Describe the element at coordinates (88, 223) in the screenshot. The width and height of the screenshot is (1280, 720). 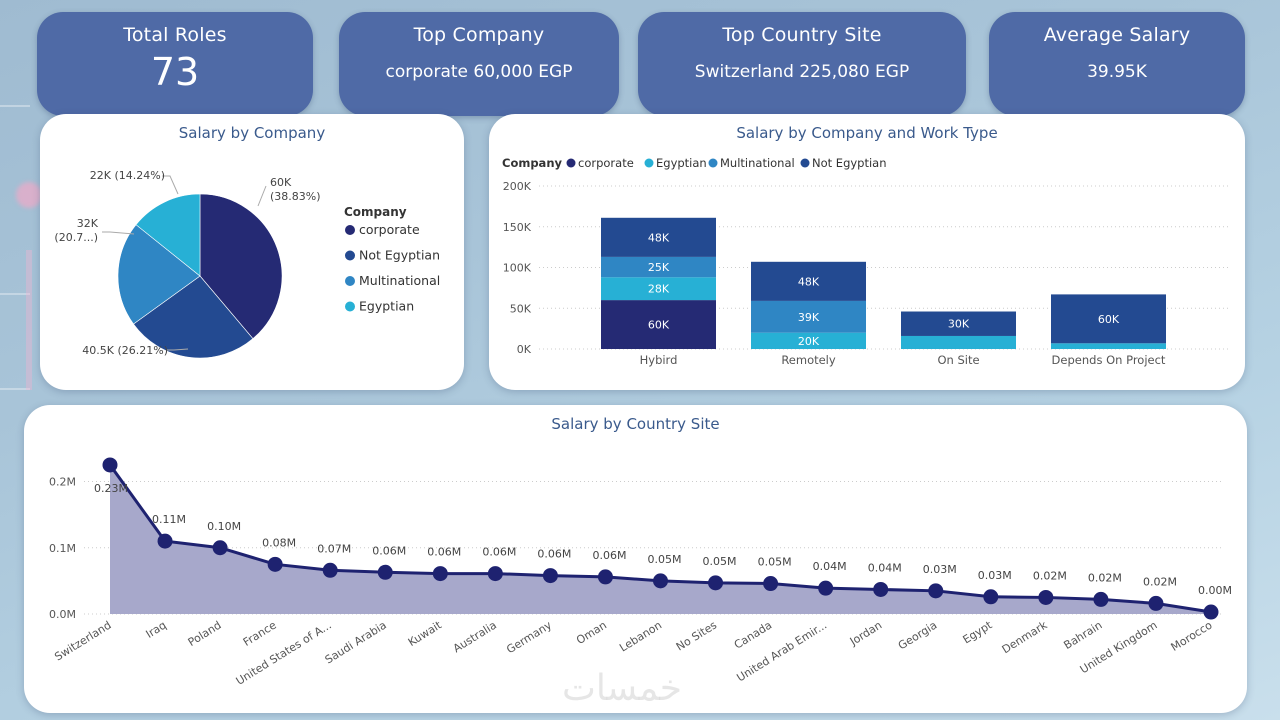
I see `pie-data-label: 32K` at that location.